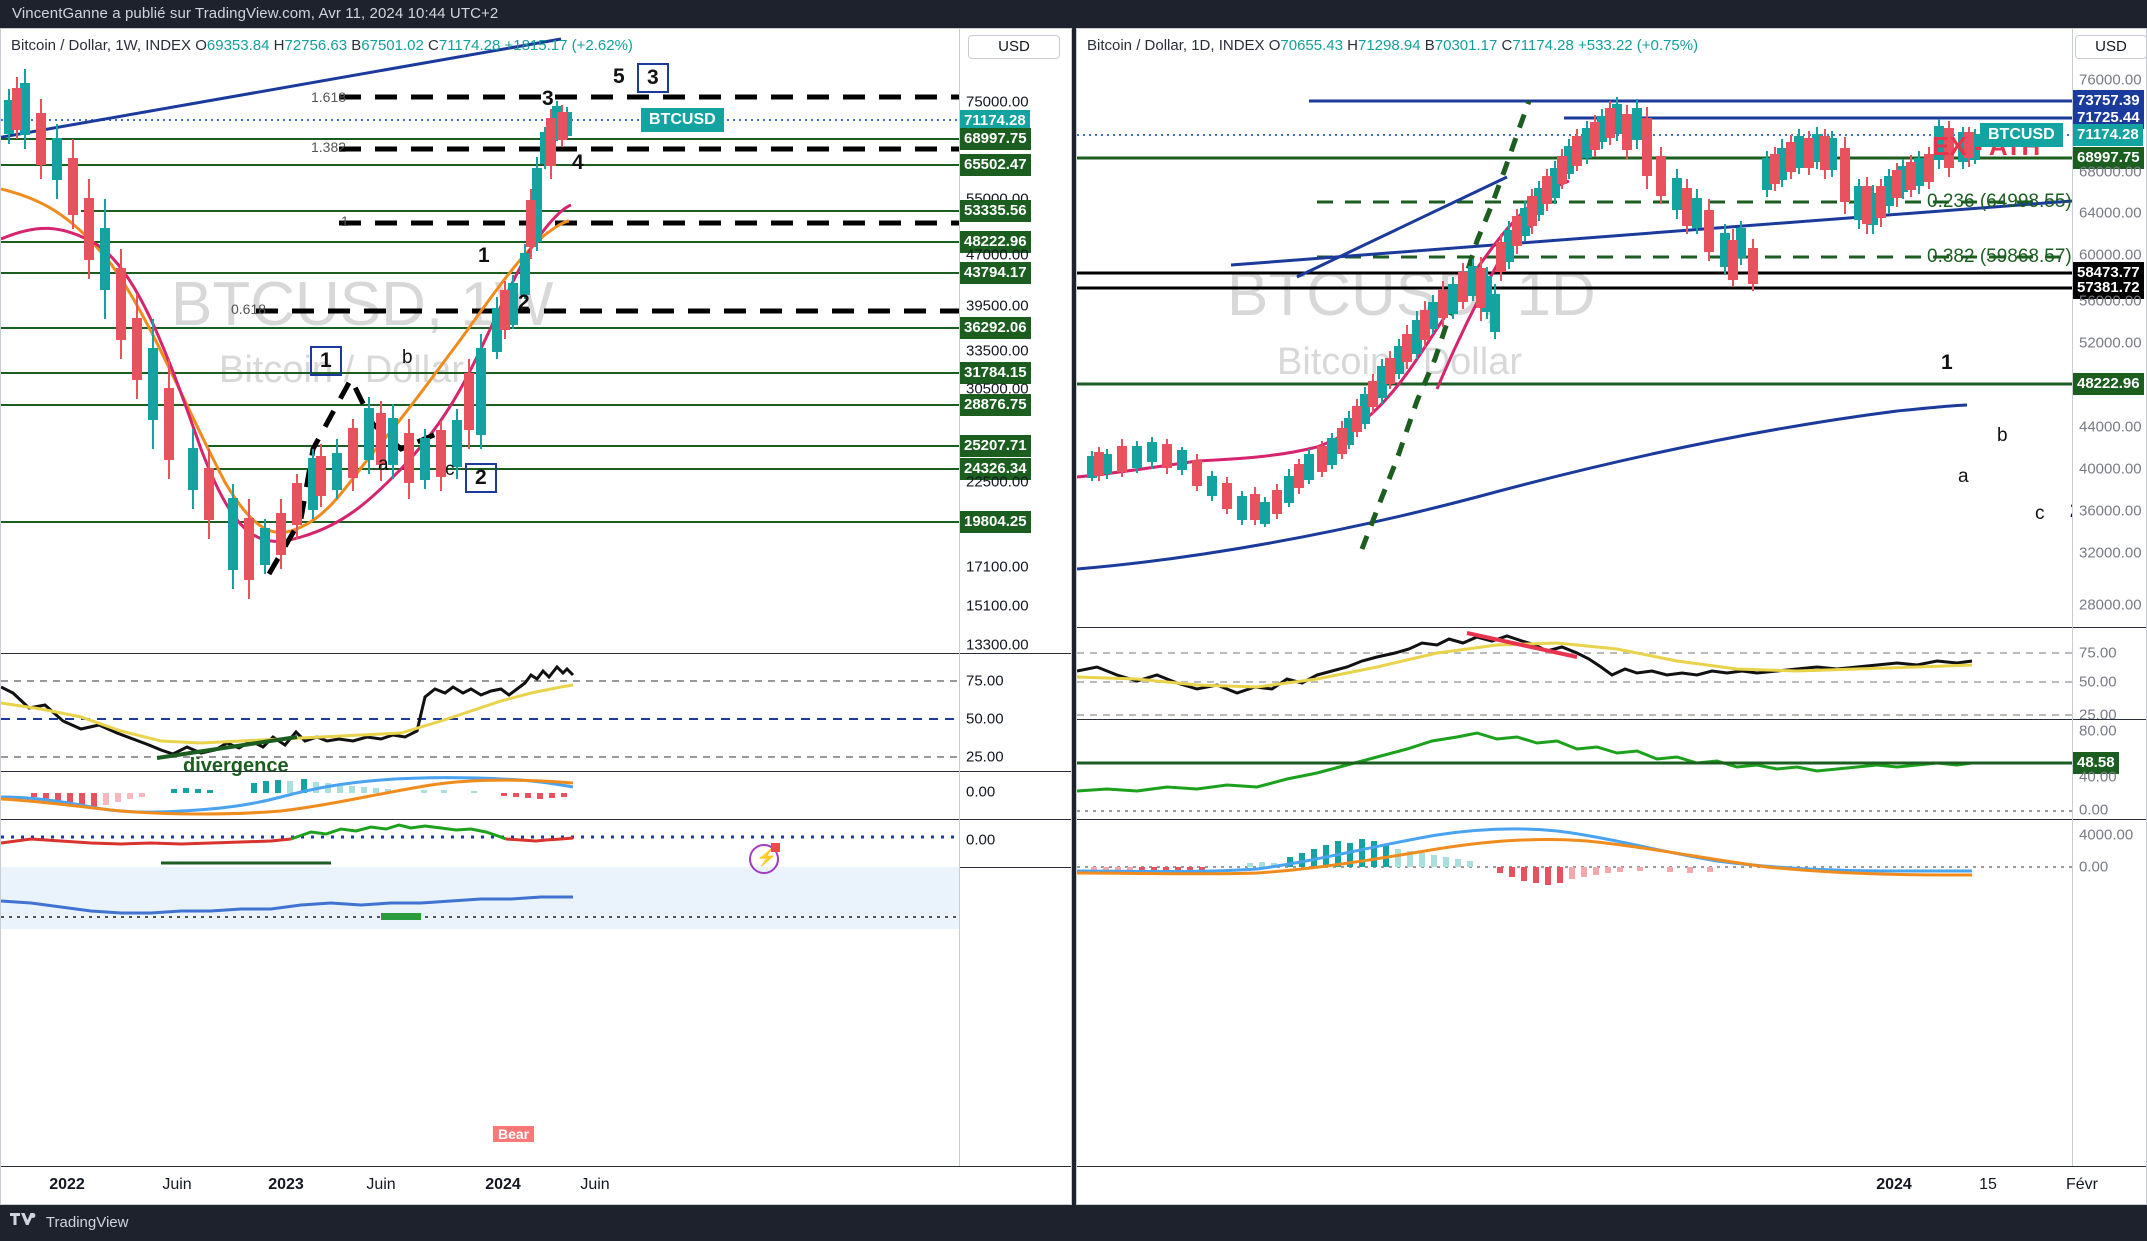  I want to click on axis-price-pill: 65502.47, so click(995, 165).